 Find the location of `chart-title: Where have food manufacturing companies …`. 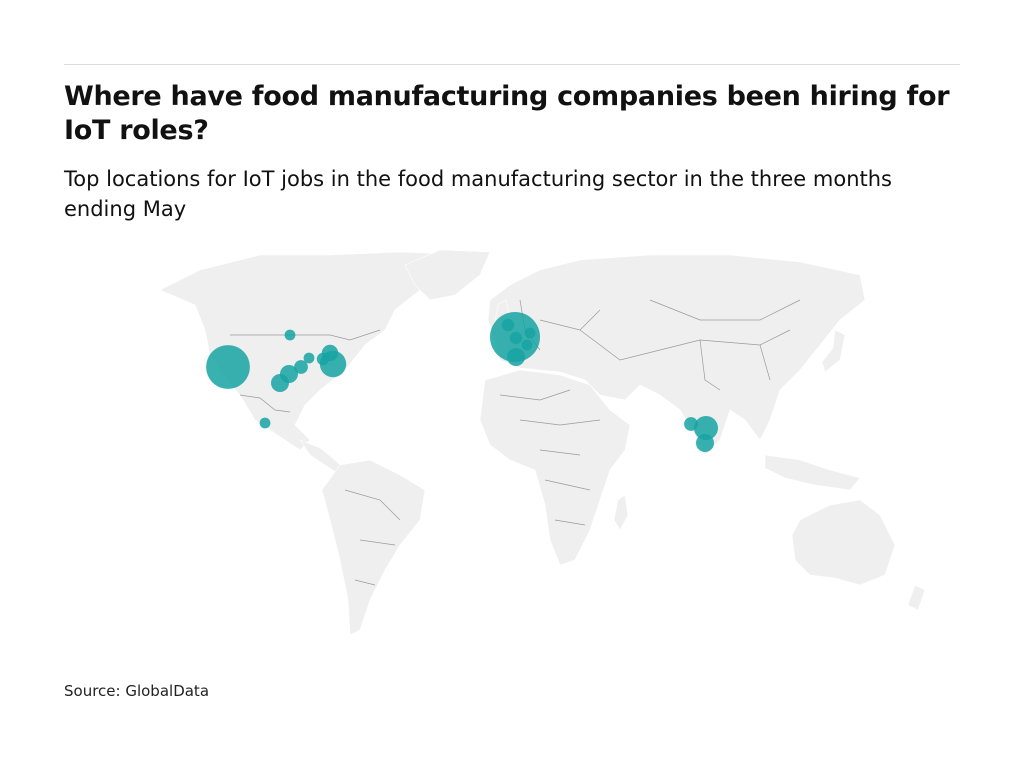

chart-title: Where have food manufacturing companies … is located at coordinates (507, 113).